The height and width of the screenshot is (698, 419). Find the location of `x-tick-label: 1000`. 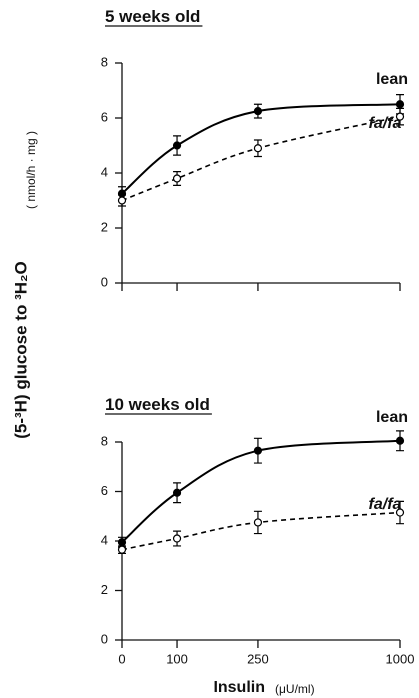

x-tick-label: 1000 is located at coordinates (400, 658).